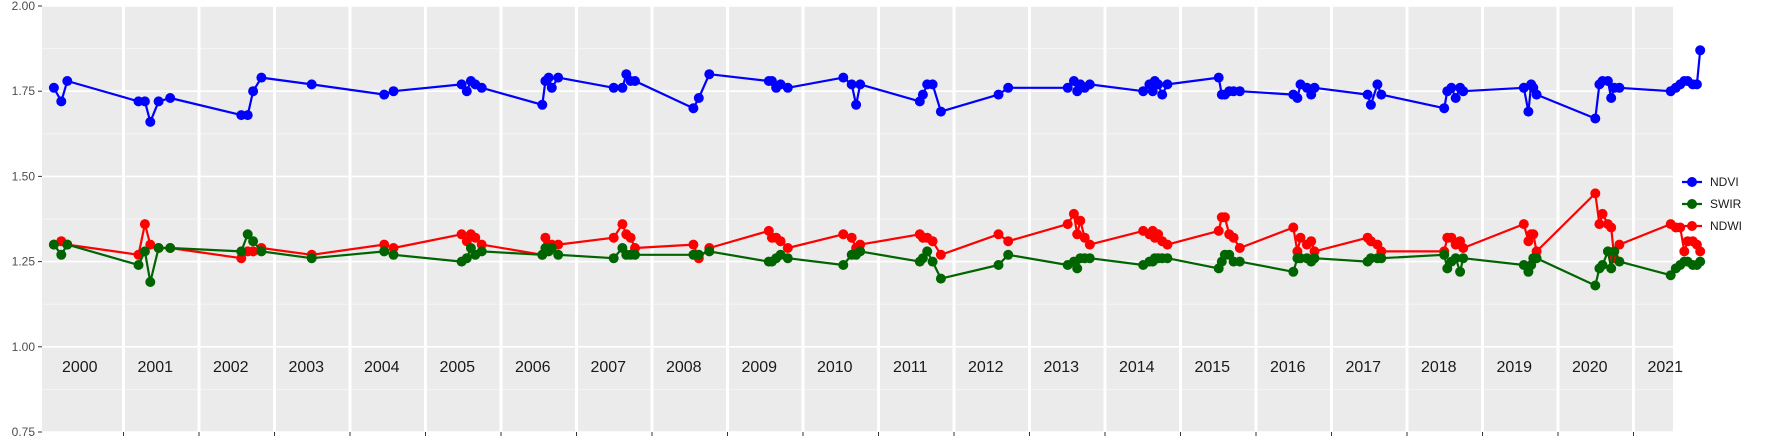 Image resolution: width=1773 pixels, height=442 pixels. What do you see at coordinates (382, 367) in the screenshot?
I see `year-label: 2004` at bounding box center [382, 367].